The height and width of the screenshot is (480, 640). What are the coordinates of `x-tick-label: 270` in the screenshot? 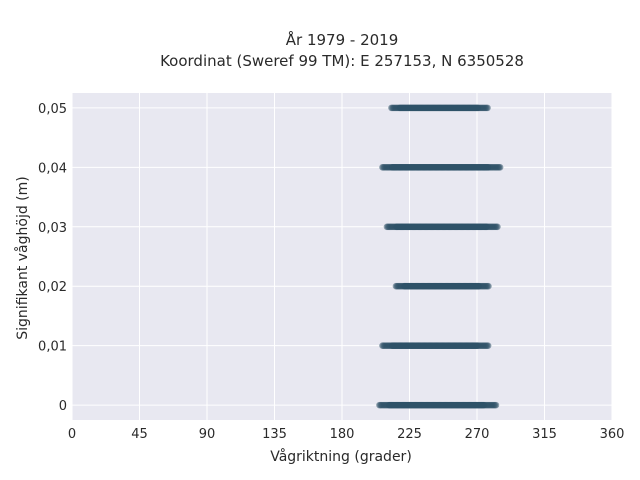 It's located at (477, 434).